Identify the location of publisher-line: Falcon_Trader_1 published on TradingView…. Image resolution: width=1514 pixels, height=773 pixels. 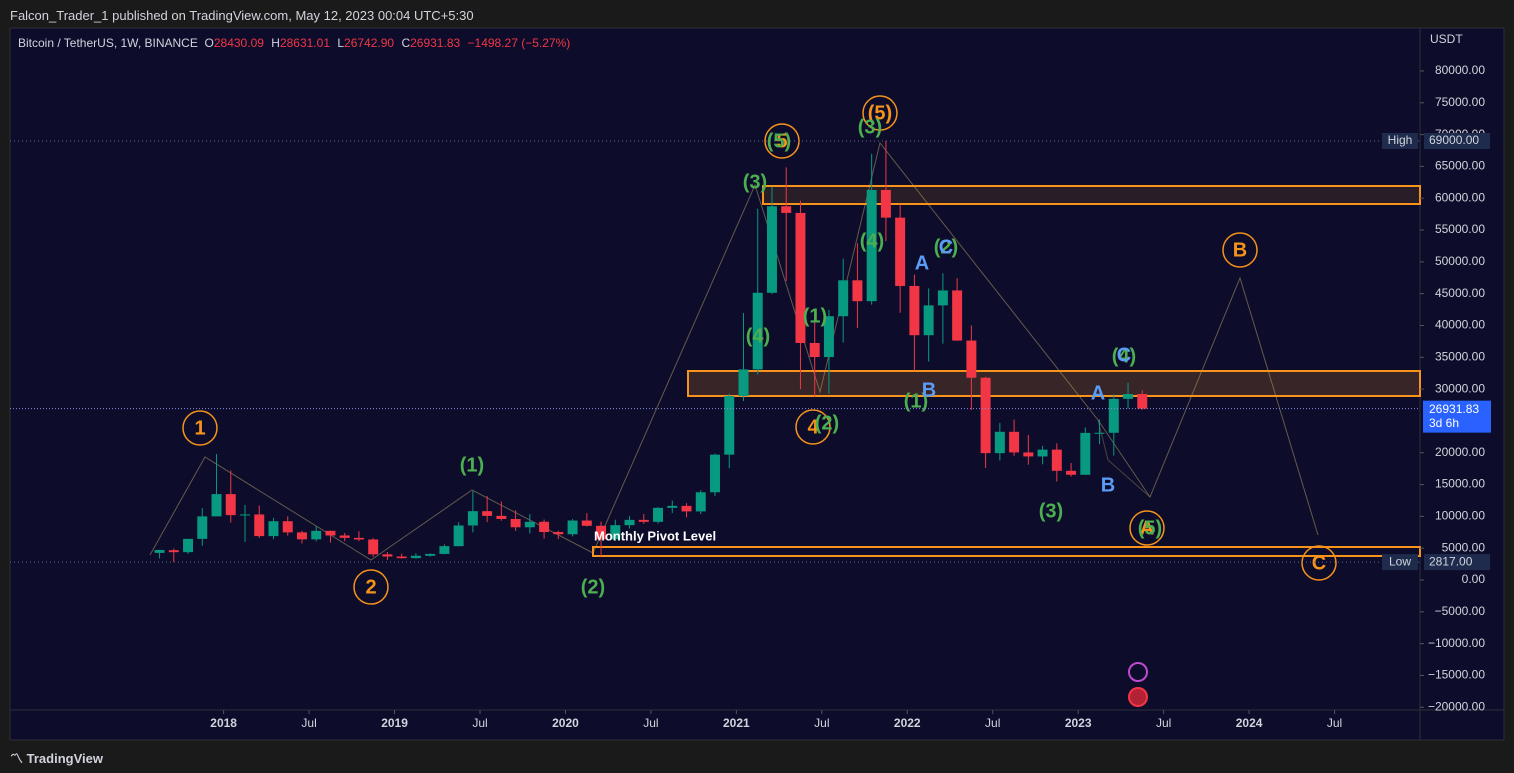
(242, 15).